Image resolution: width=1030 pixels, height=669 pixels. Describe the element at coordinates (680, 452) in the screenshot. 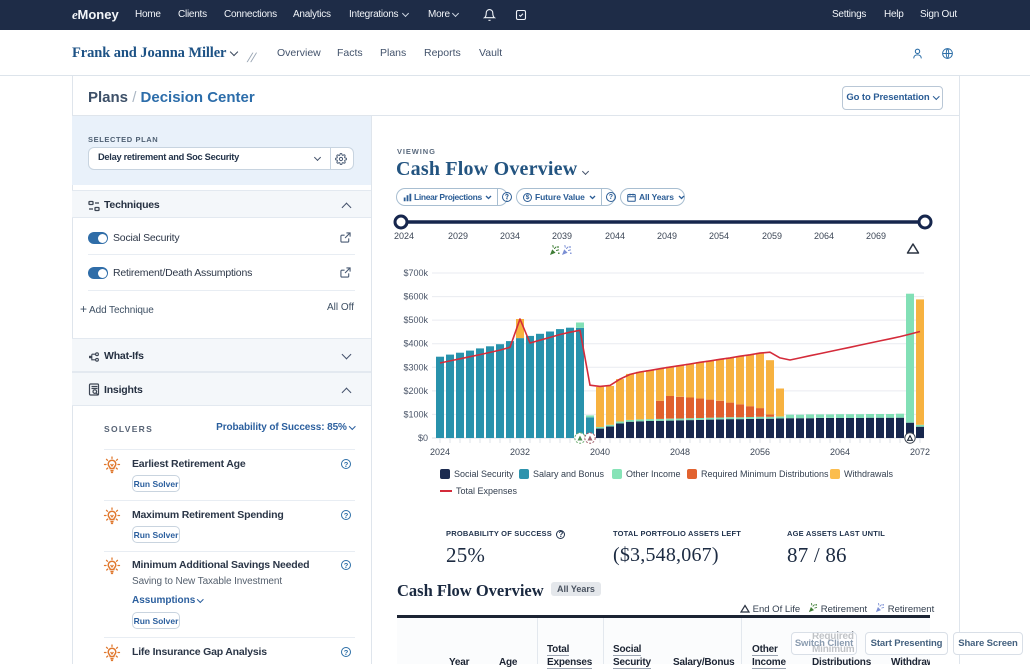

I see `svg-text: 2048` at that location.